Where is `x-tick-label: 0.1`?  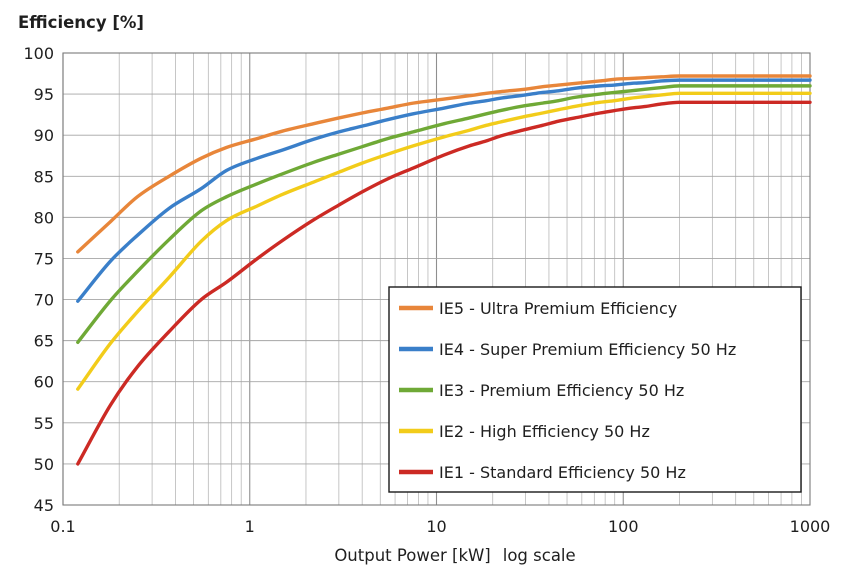 x-tick-label: 0.1 is located at coordinates (62, 526).